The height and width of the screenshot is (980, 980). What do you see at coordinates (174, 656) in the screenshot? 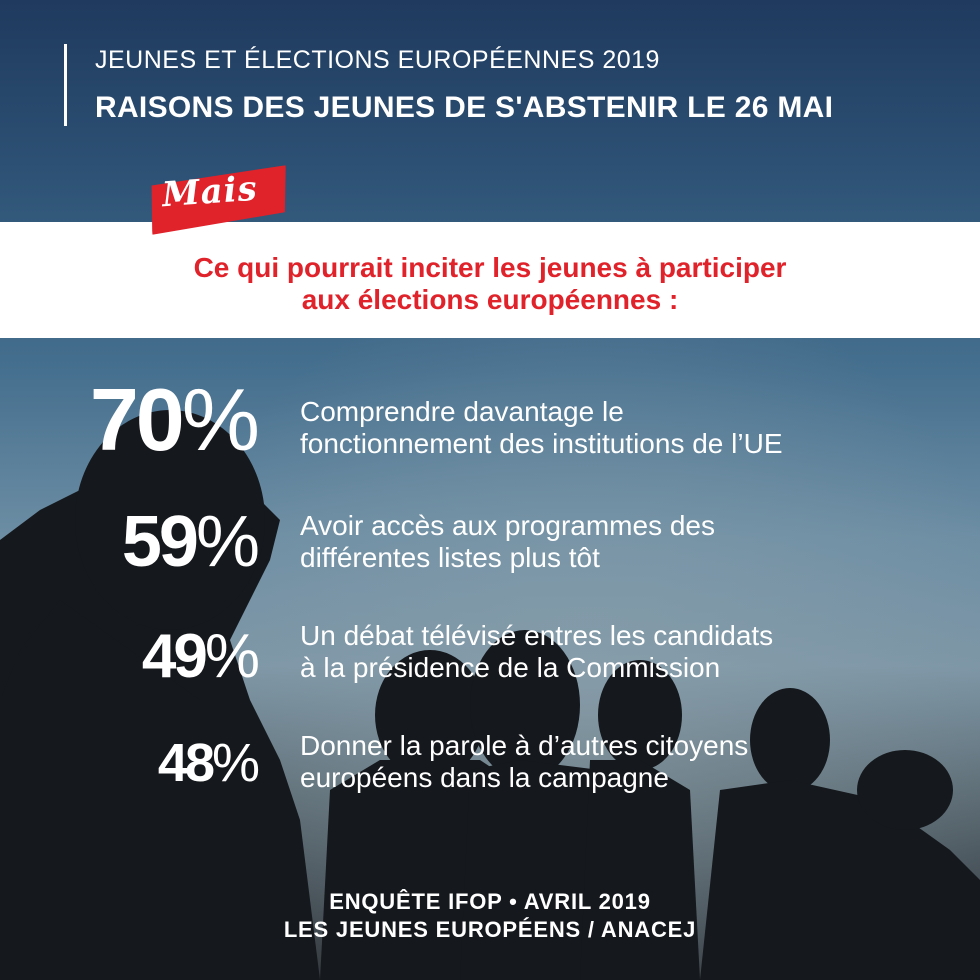
I see `stat-value: 49` at bounding box center [174, 656].